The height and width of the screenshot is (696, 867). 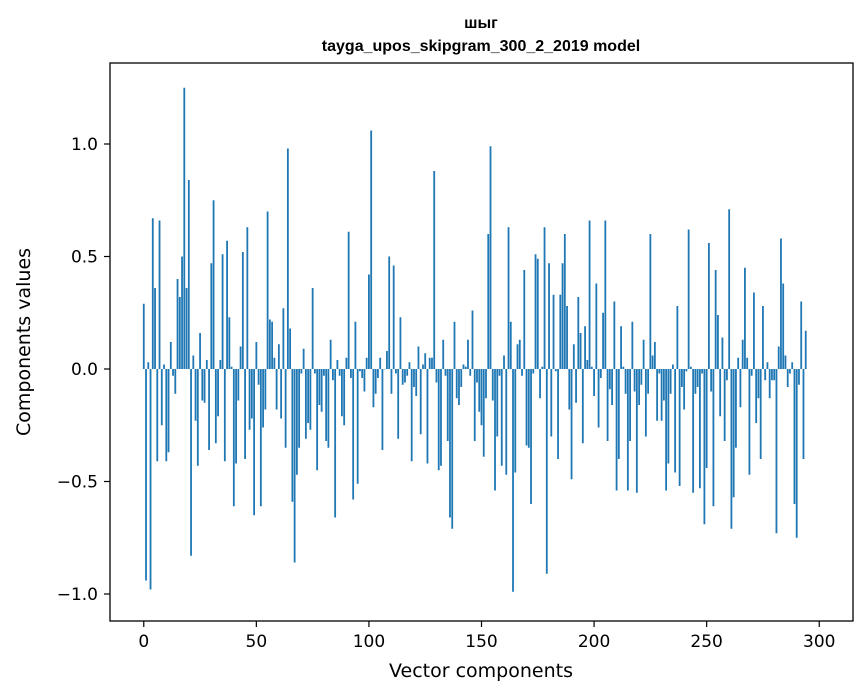 I want to click on y-axis-ticks: −1.0 −0.5 0.0 0.5 1.0, so click(x=83, y=370).